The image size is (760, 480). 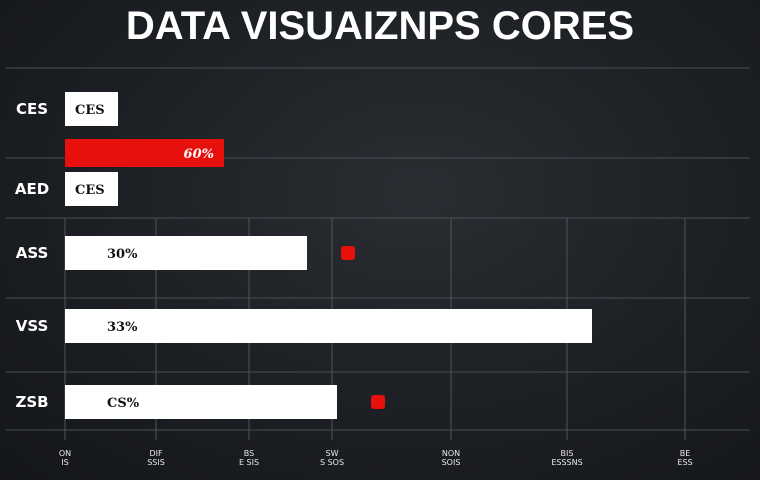 What do you see at coordinates (122, 327) in the screenshot?
I see `data-label: 33%` at bounding box center [122, 327].